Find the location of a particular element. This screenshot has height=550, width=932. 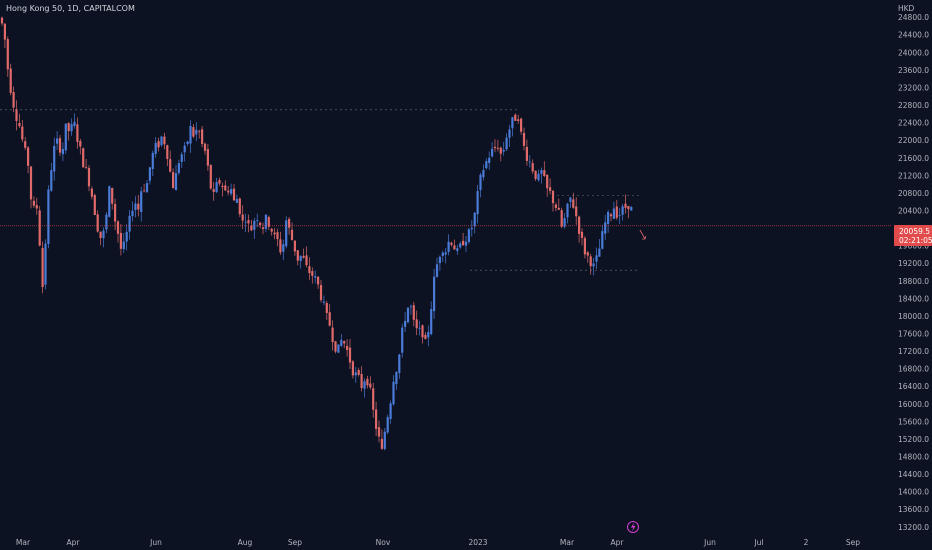

time-axis: Mar Apr Jun Aug Sep Nov 2023 Mar Apr Jun Jul 2 Sep is located at coordinates (438, 542).